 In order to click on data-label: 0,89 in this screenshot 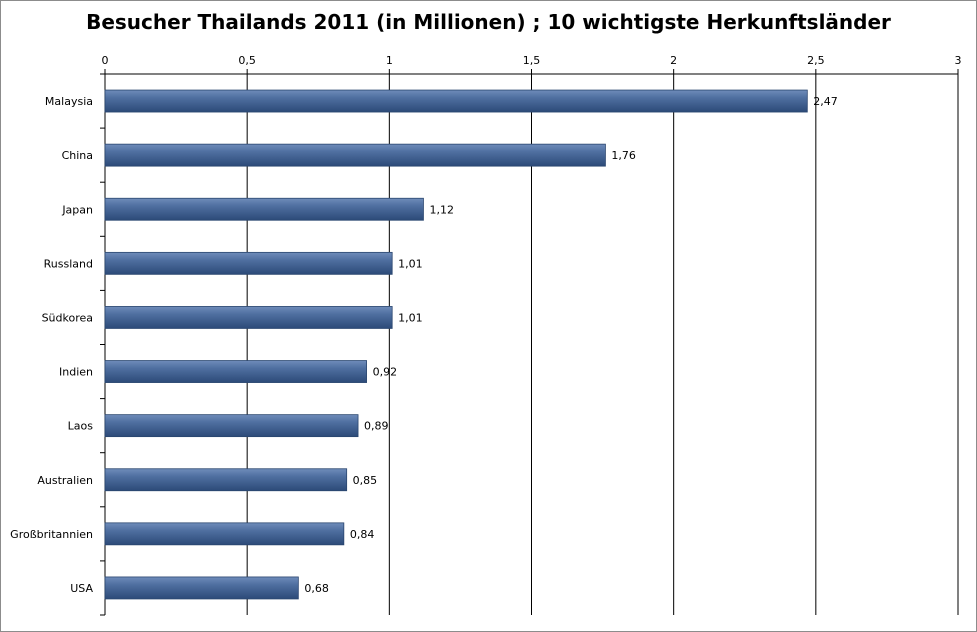, I will do `click(376, 426)`.